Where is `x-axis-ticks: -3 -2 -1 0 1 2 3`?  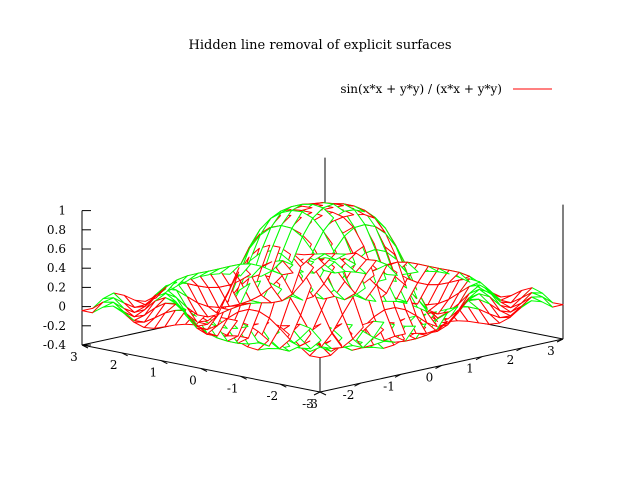 x-axis-ticks: -3 -2 -1 0 1 2 3 is located at coordinates (433, 374).